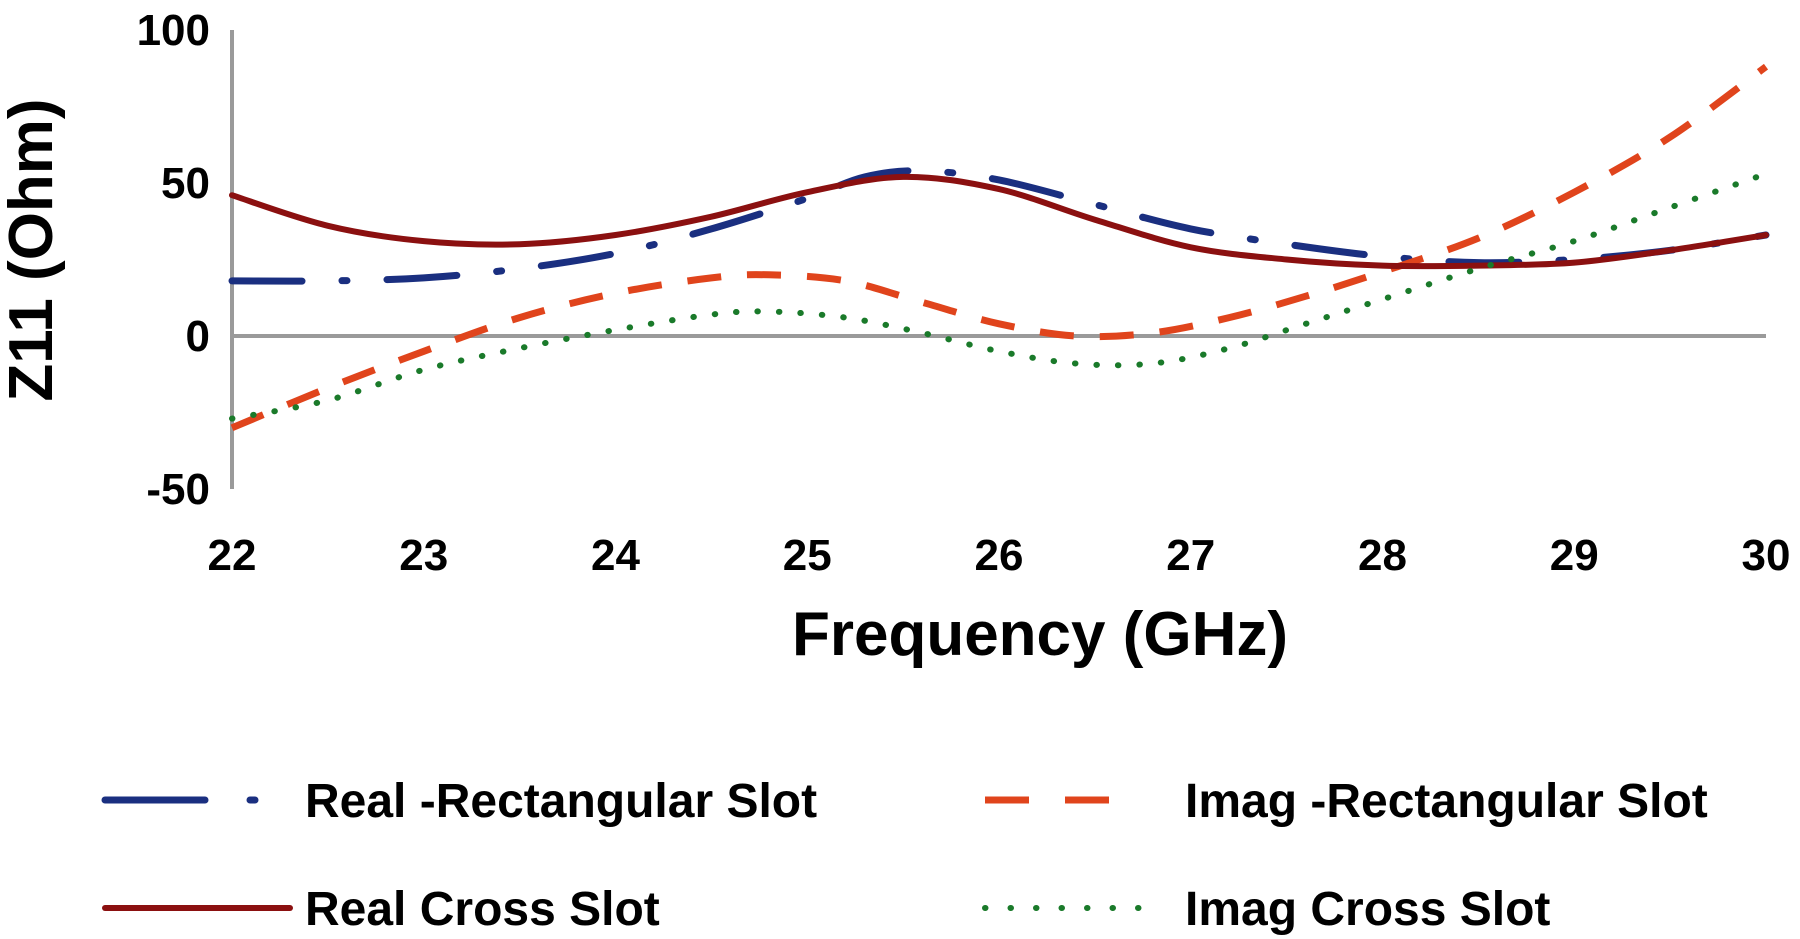  I want to click on x-axis-title: Frequency (GHz), so click(1040, 634).